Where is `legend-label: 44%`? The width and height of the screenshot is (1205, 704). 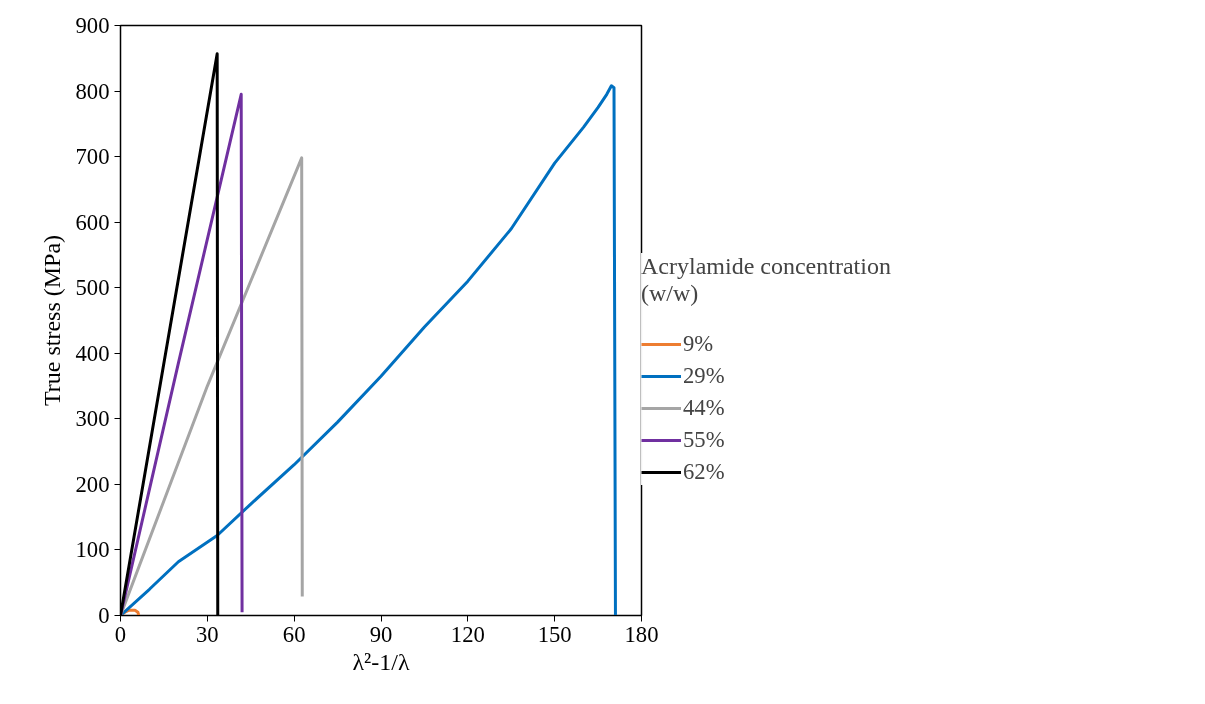
legend-label: 44% is located at coordinates (704, 408).